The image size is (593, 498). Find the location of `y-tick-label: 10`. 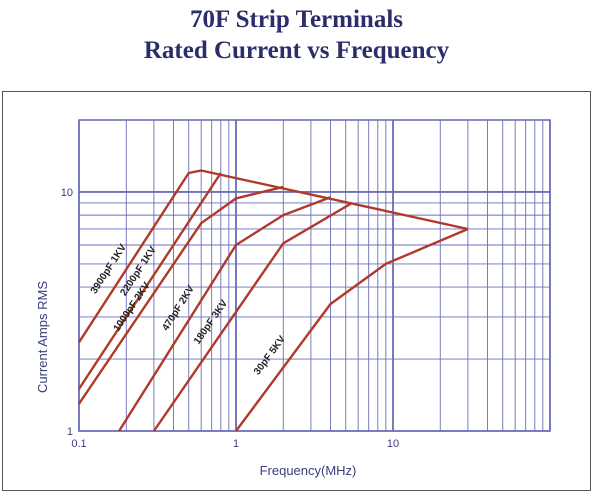

y-tick-label: 10 is located at coordinates (67, 193).